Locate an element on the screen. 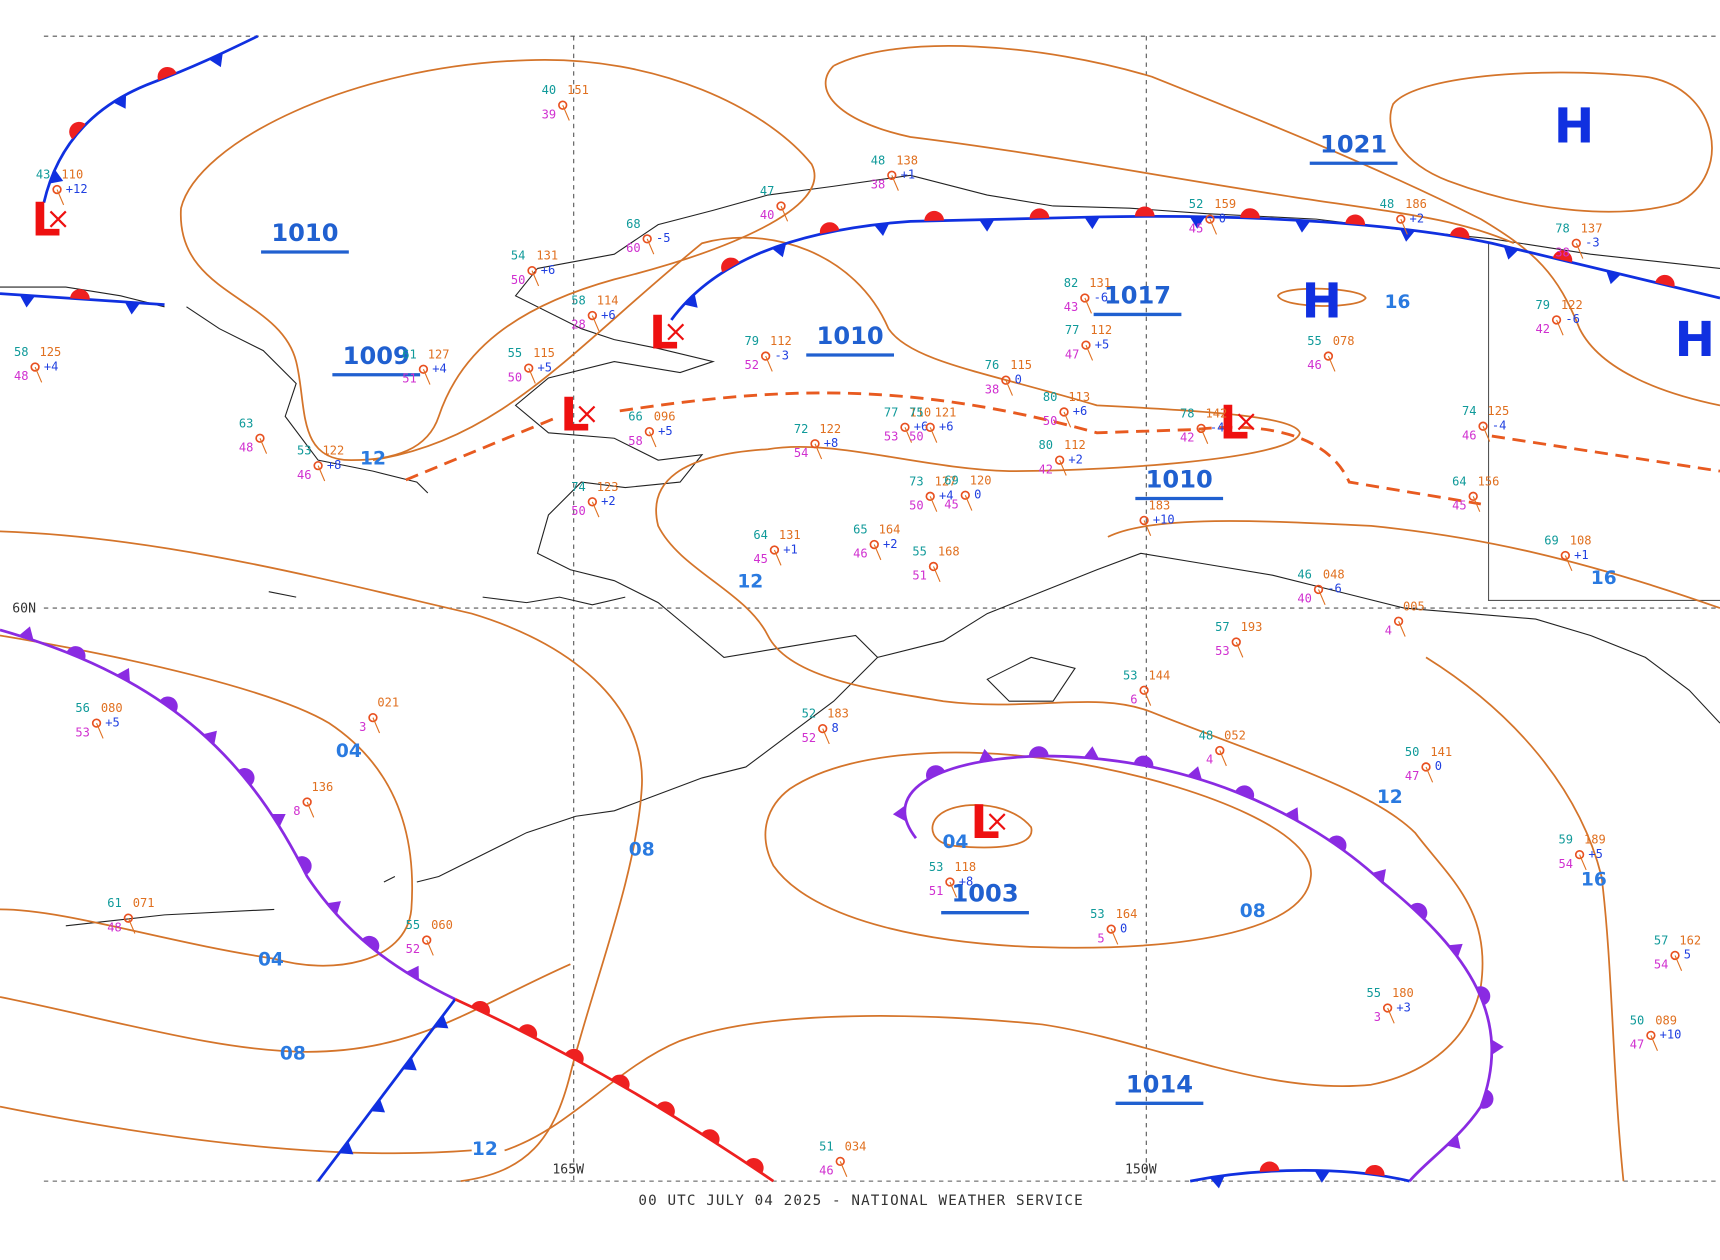 The height and width of the screenshot is (1260, 1720). station-dew: 53 is located at coordinates (82, 732).